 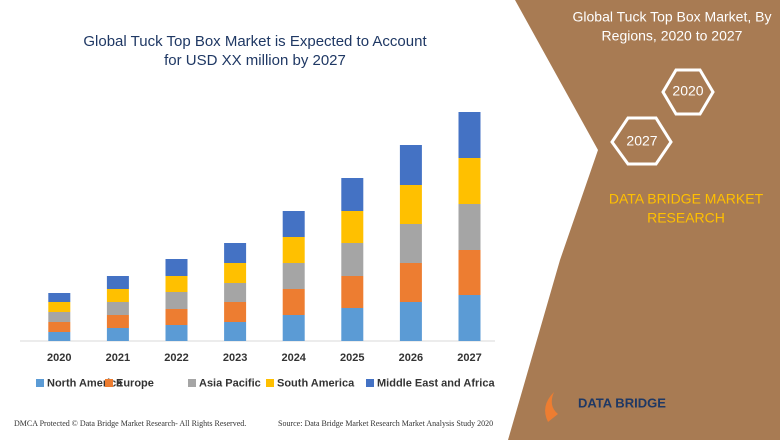 I want to click on legend-label: South America, so click(x=316, y=383).